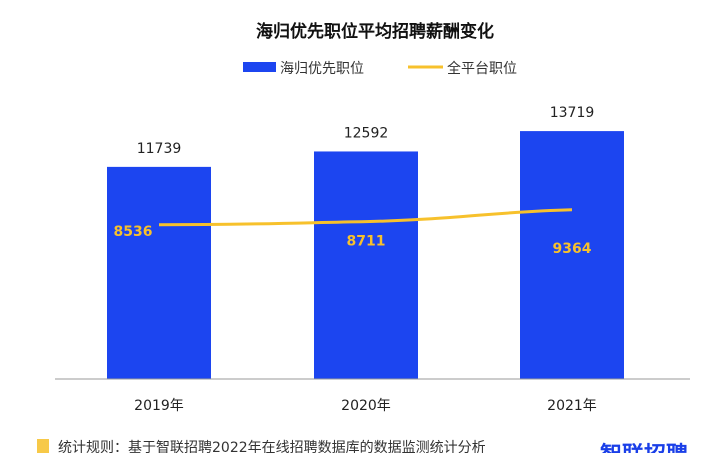  Describe the element at coordinates (43, 446) in the screenshot. I see `footnote-swatch` at that location.